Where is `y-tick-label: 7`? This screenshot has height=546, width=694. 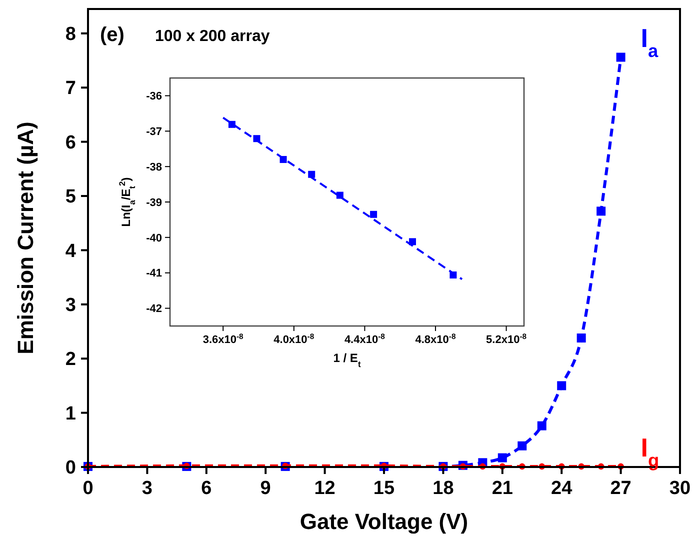
y-tick-label: 7 is located at coordinates (70, 89).